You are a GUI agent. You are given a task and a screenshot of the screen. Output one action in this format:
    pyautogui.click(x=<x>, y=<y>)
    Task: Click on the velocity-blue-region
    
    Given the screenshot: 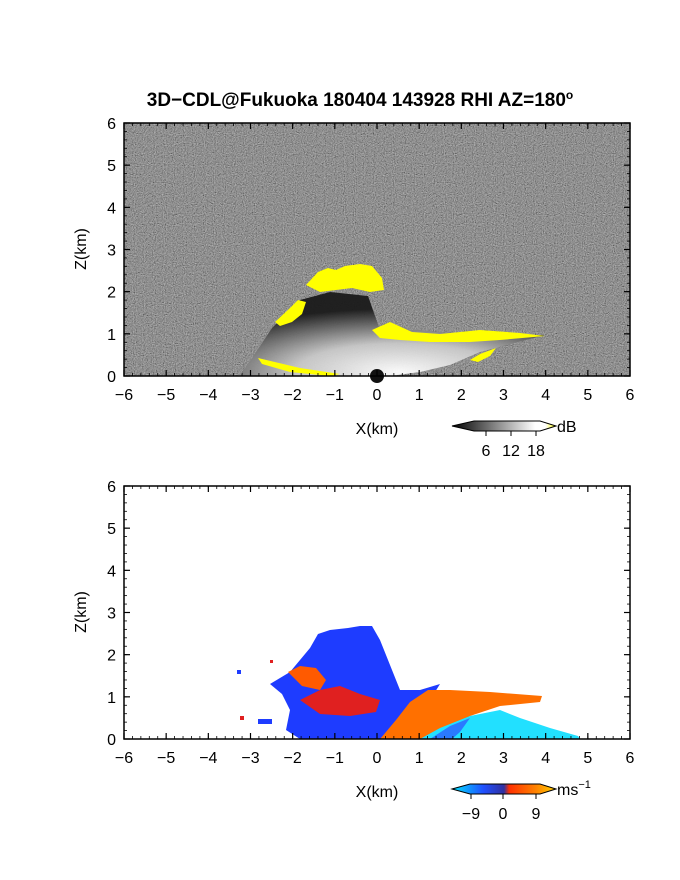 What is the action you would take?
    pyautogui.click(x=355, y=682)
    